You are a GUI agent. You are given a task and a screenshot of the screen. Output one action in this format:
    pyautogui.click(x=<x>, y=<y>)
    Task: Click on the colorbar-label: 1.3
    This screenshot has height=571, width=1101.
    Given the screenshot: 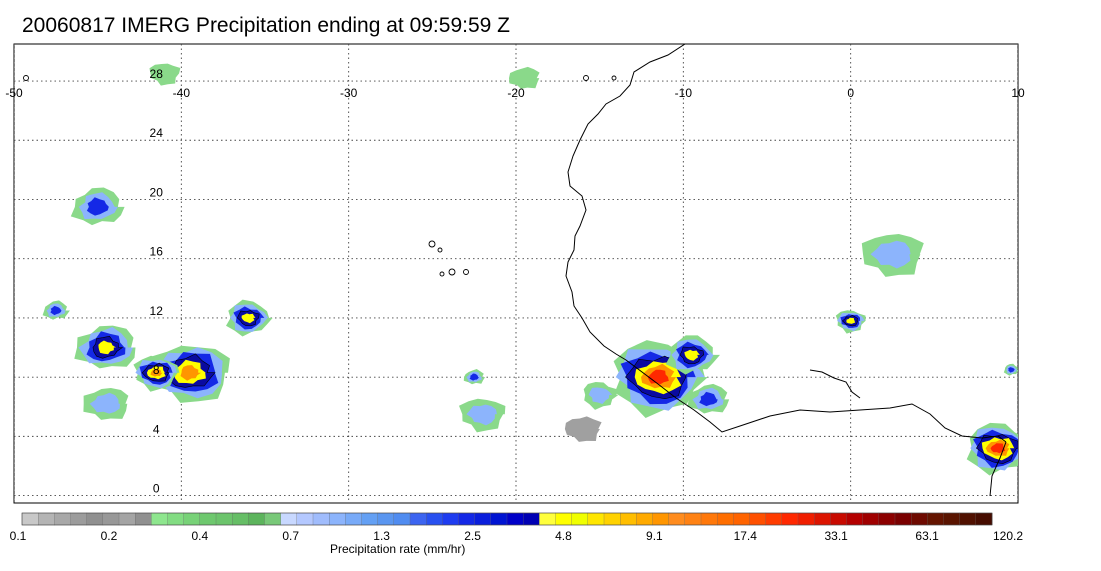 What is the action you would take?
    pyautogui.click(x=381, y=536)
    